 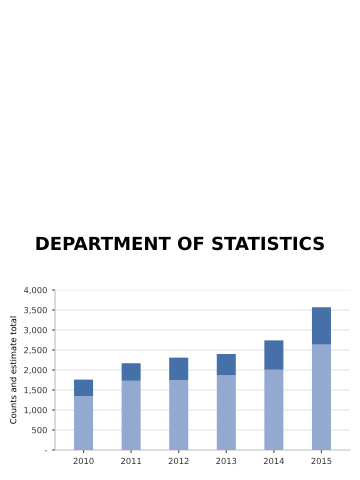 What do you see at coordinates (226, 461) in the screenshot?
I see `x-tick-label: 2013` at bounding box center [226, 461].